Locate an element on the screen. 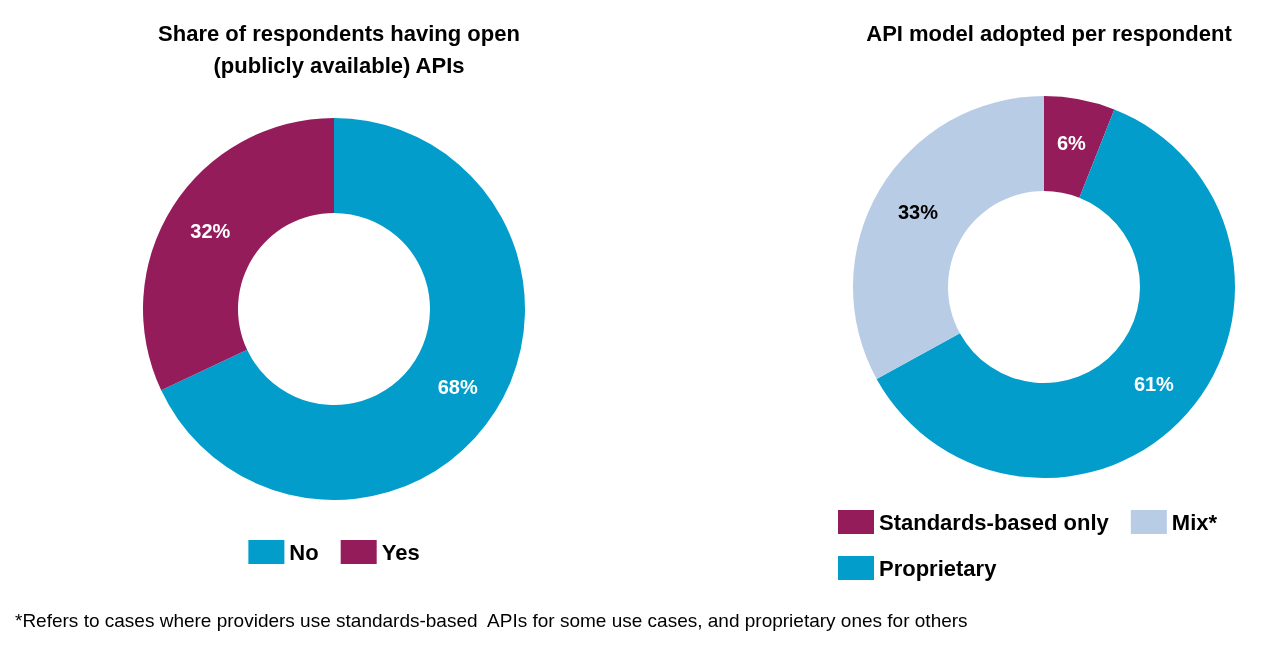 The image size is (1288, 649). legend-label: Mix* is located at coordinates (1194, 522).